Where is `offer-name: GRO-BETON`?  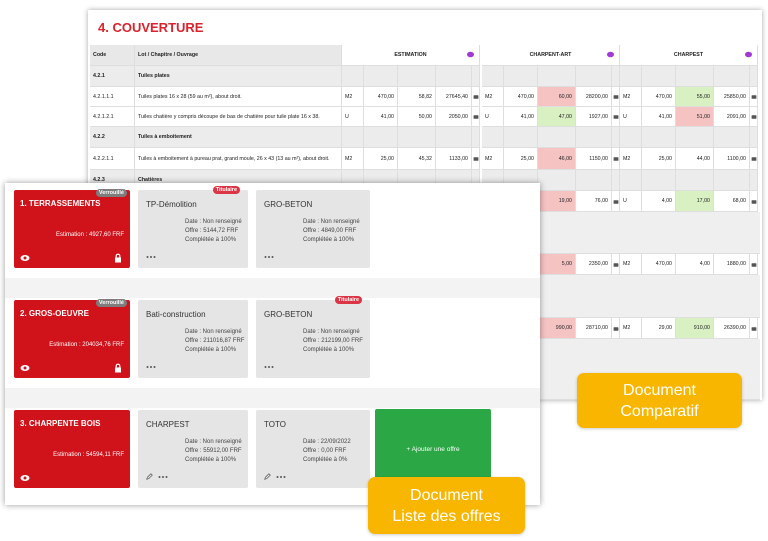 offer-name: GRO-BETON is located at coordinates (288, 314).